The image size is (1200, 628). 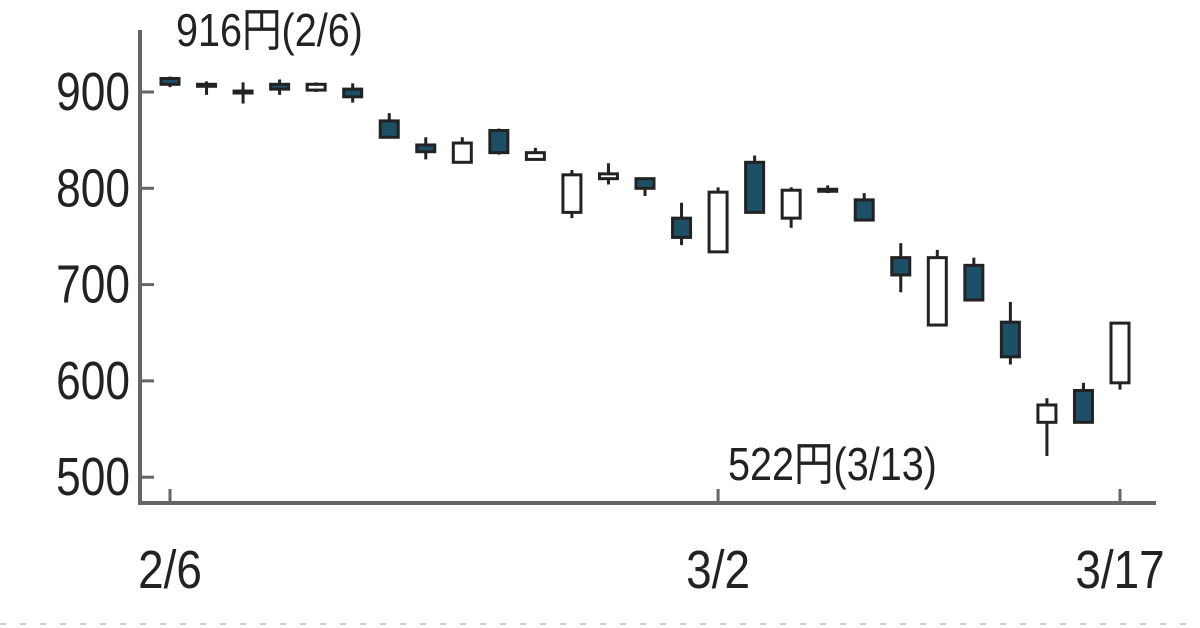 I want to click on x-tick-label: 3/2, so click(x=718, y=570).